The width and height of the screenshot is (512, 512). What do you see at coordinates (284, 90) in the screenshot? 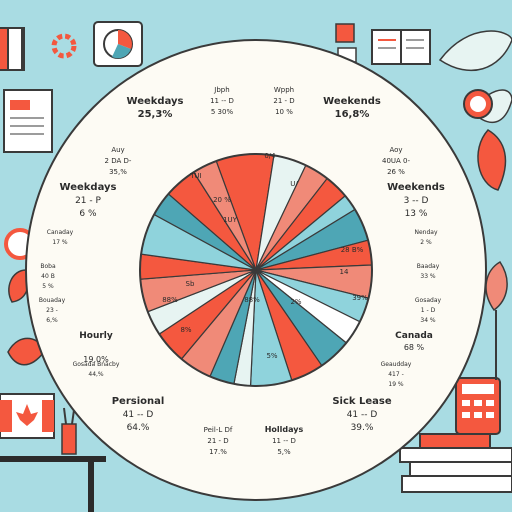
I see `label-title: Wpph` at bounding box center [284, 90].